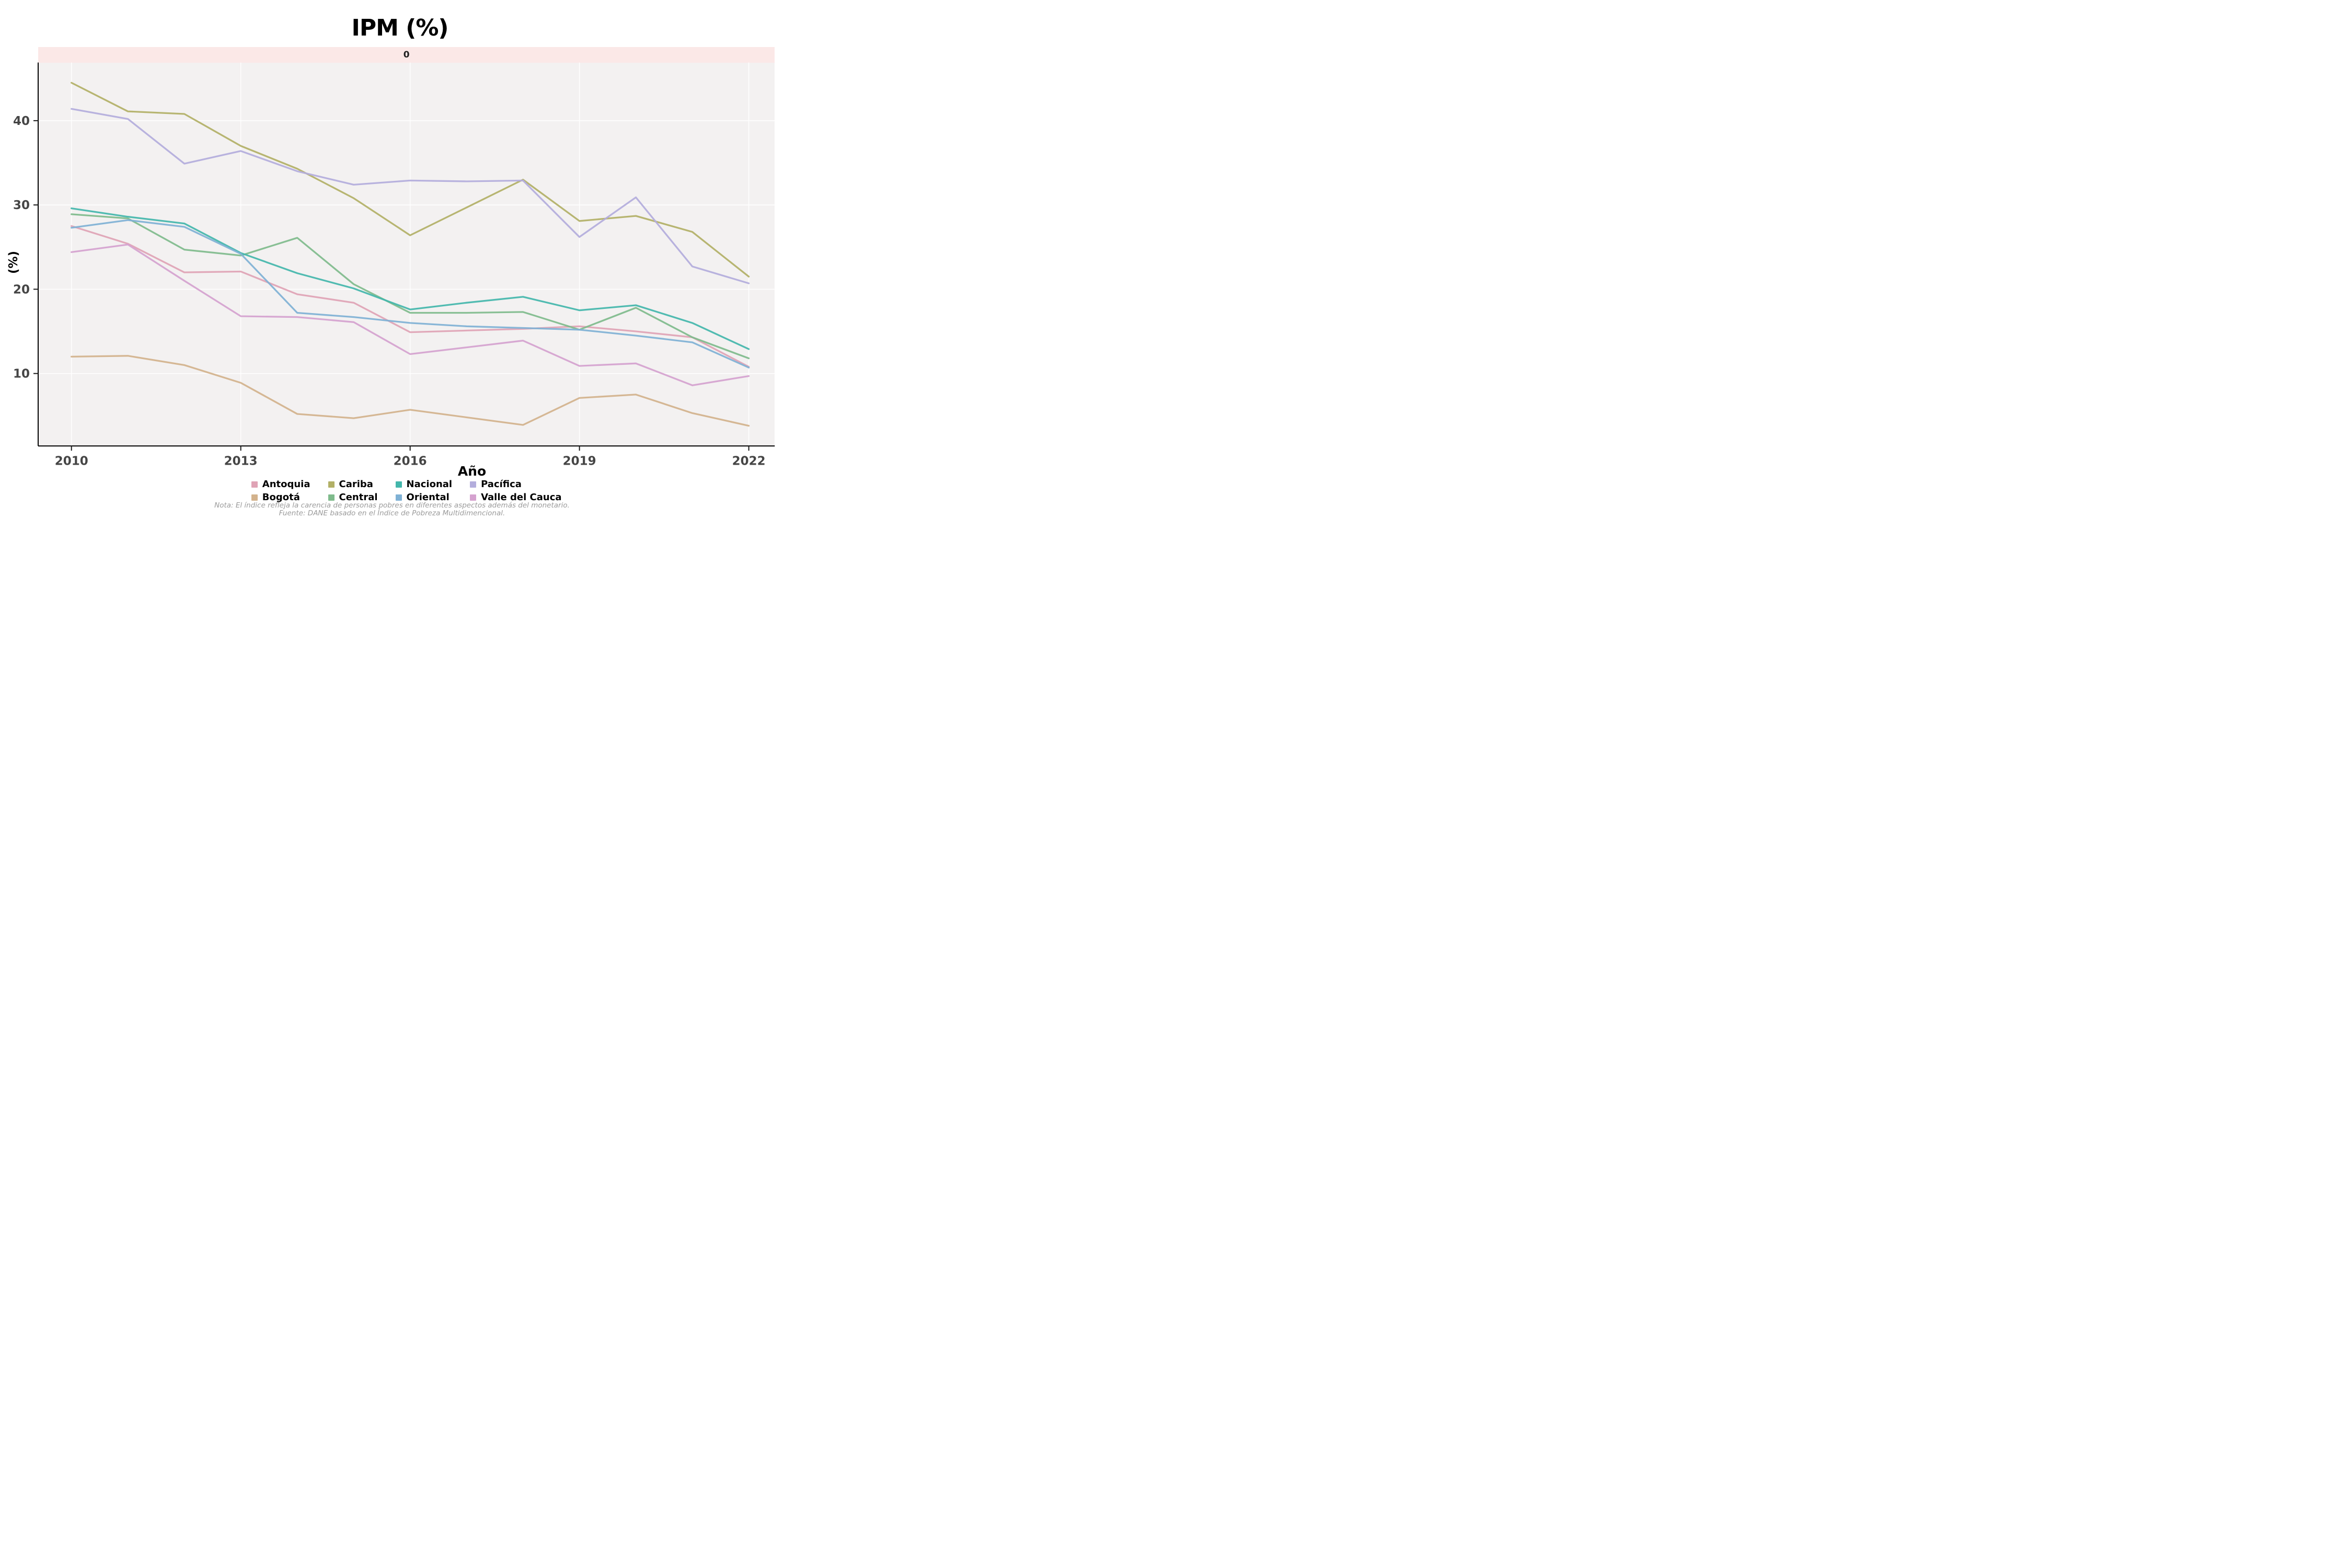  What do you see at coordinates (521, 497) in the screenshot?
I see `legend-label-valle_del_cauca: Valle del Cauca` at bounding box center [521, 497].